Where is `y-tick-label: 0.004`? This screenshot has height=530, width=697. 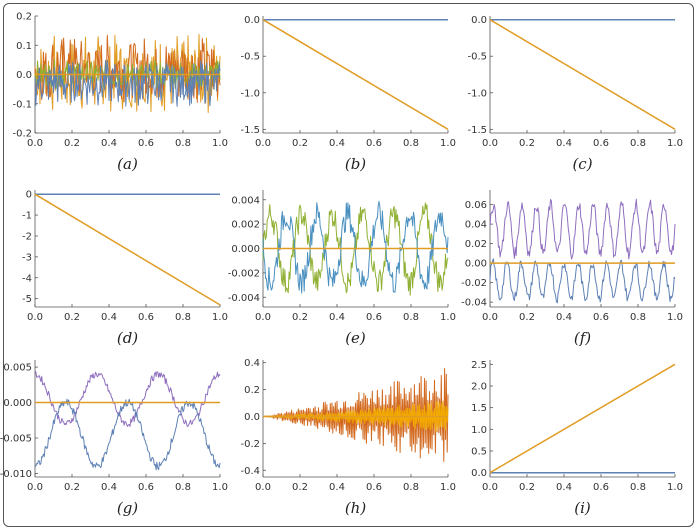
y-tick-label: 0.004 is located at coordinates (245, 200).